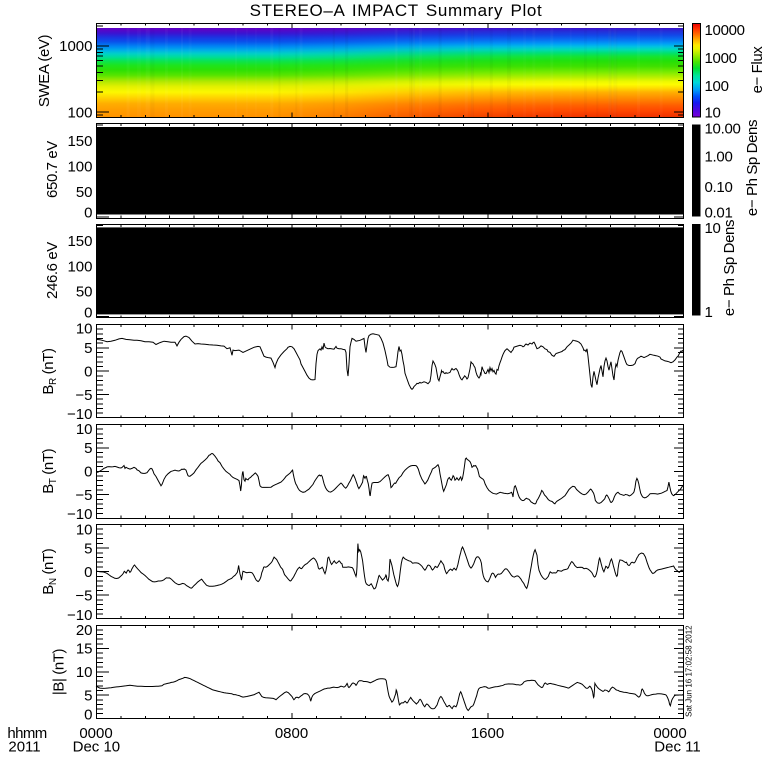 The width and height of the screenshot is (780, 780). Describe the element at coordinates (24, 747) in the screenshot. I see `svg-text: 2011` at that location.